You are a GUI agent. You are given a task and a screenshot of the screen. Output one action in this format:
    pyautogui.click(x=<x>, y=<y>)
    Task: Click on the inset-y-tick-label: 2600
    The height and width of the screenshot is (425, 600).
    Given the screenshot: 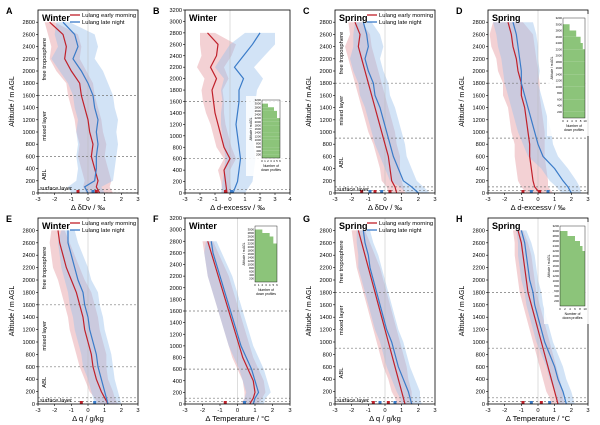 What is the action you would take?
    pyautogui.click(x=258, y=111)
    